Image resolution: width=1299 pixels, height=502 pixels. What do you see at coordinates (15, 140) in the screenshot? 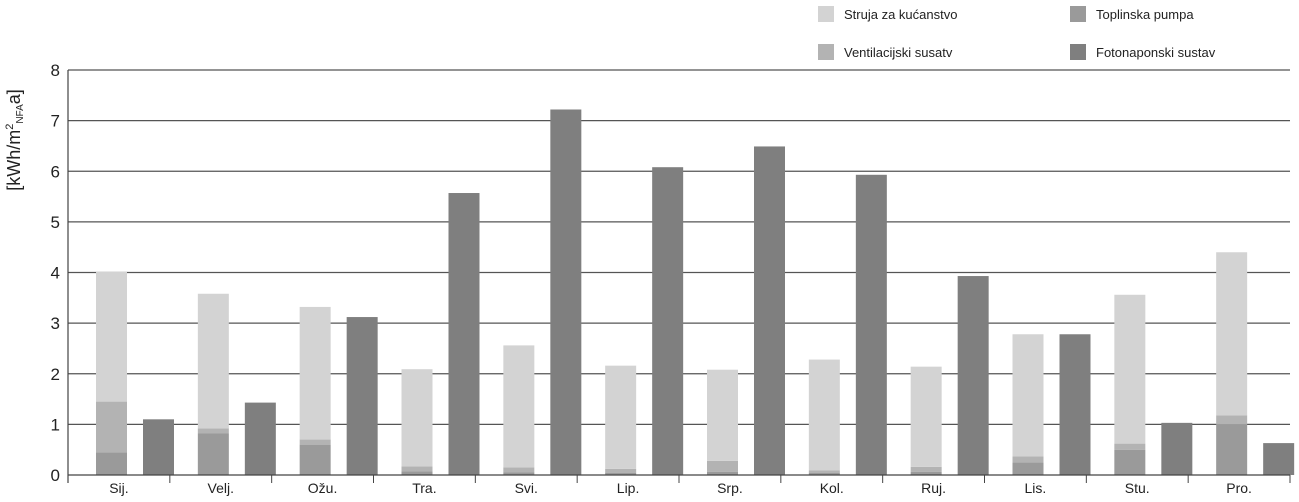
I see `y-axis-title: [kWh/m2NFAa]` at bounding box center [15, 140].